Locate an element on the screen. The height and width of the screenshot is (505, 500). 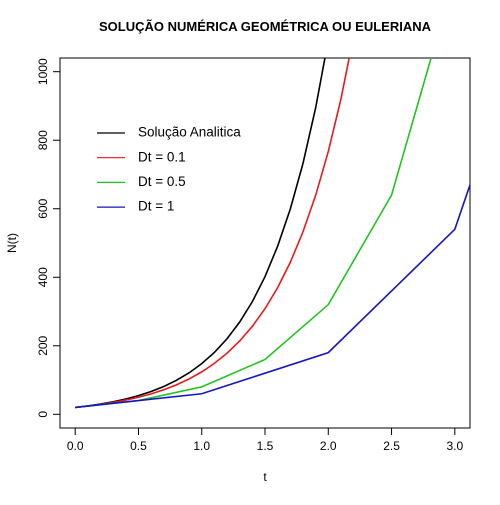
chart-title: SOLUÇÃO NUMÉRICA GEOMÉTRICA OU EULERIANA is located at coordinates (265, 26).